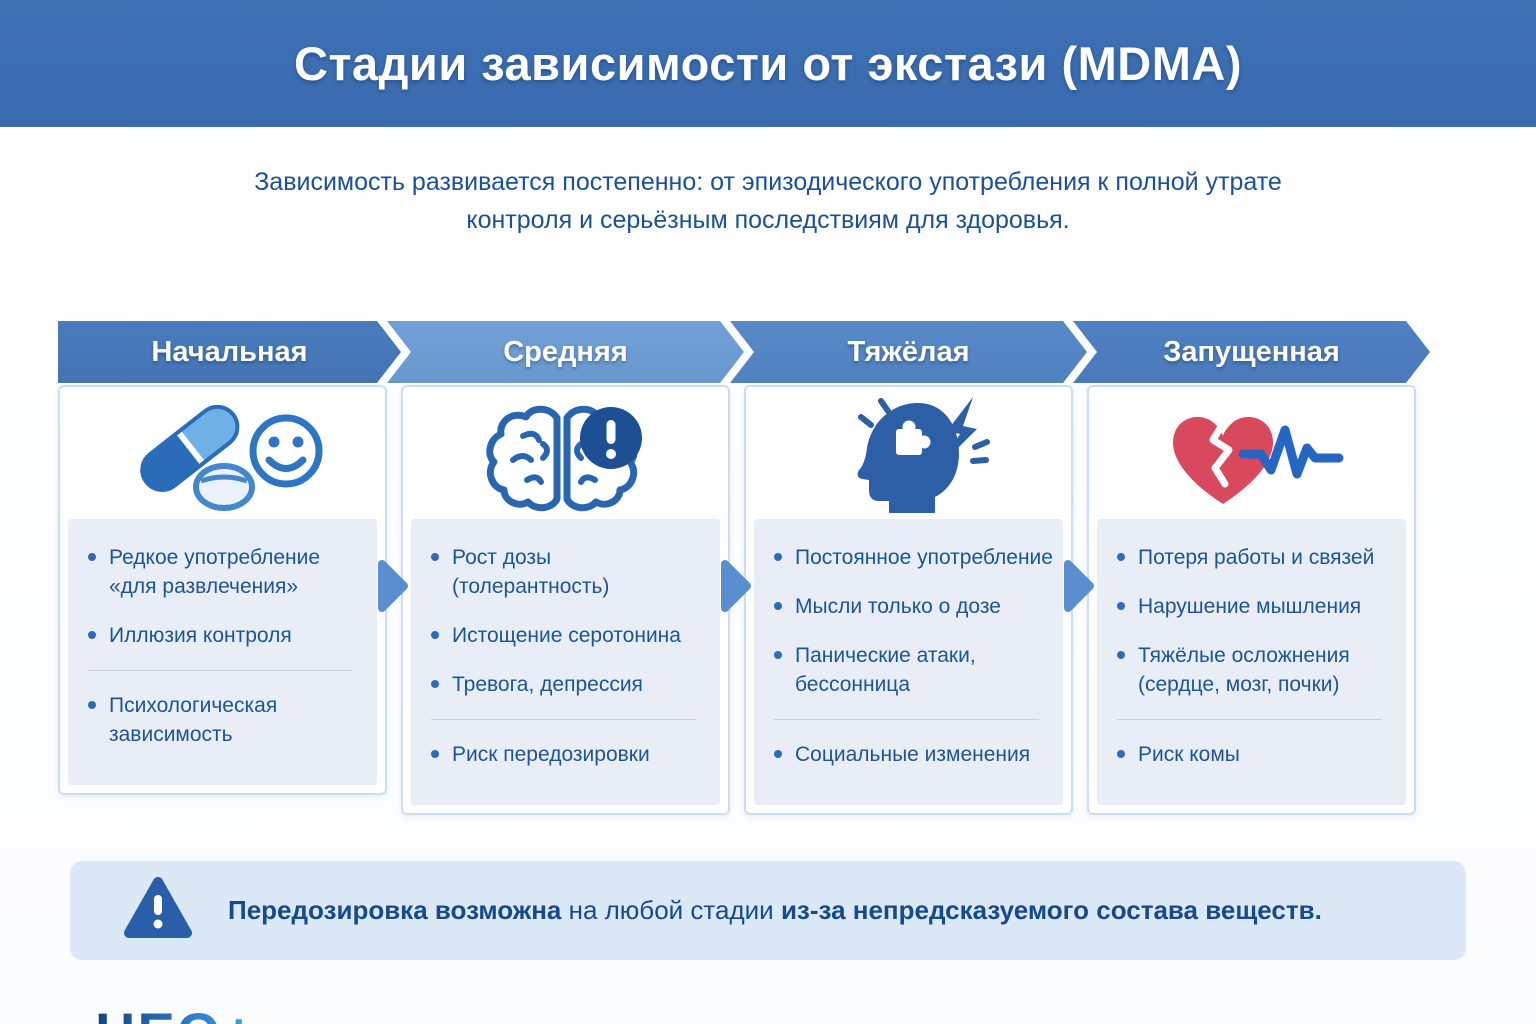 The image size is (1536, 1024). What do you see at coordinates (564, 458) in the screenshot?
I see `brain-alert-icon` at bounding box center [564, 458].